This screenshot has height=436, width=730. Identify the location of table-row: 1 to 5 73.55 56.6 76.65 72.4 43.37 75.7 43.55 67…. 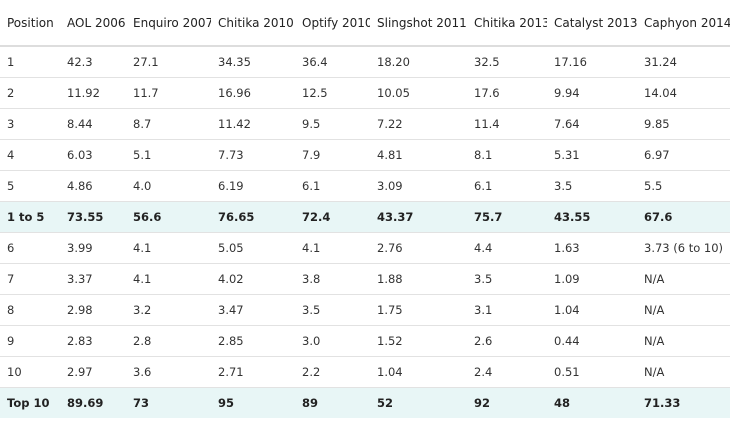
(365, 217).